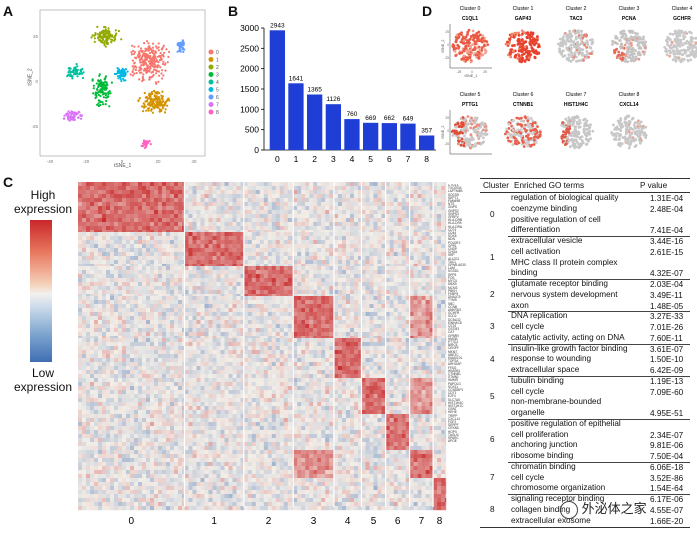  What do you see at coordinates (43, 202) in the screenshot?
I see `legend-high-label: High expression` at bounding box center [43, 202].